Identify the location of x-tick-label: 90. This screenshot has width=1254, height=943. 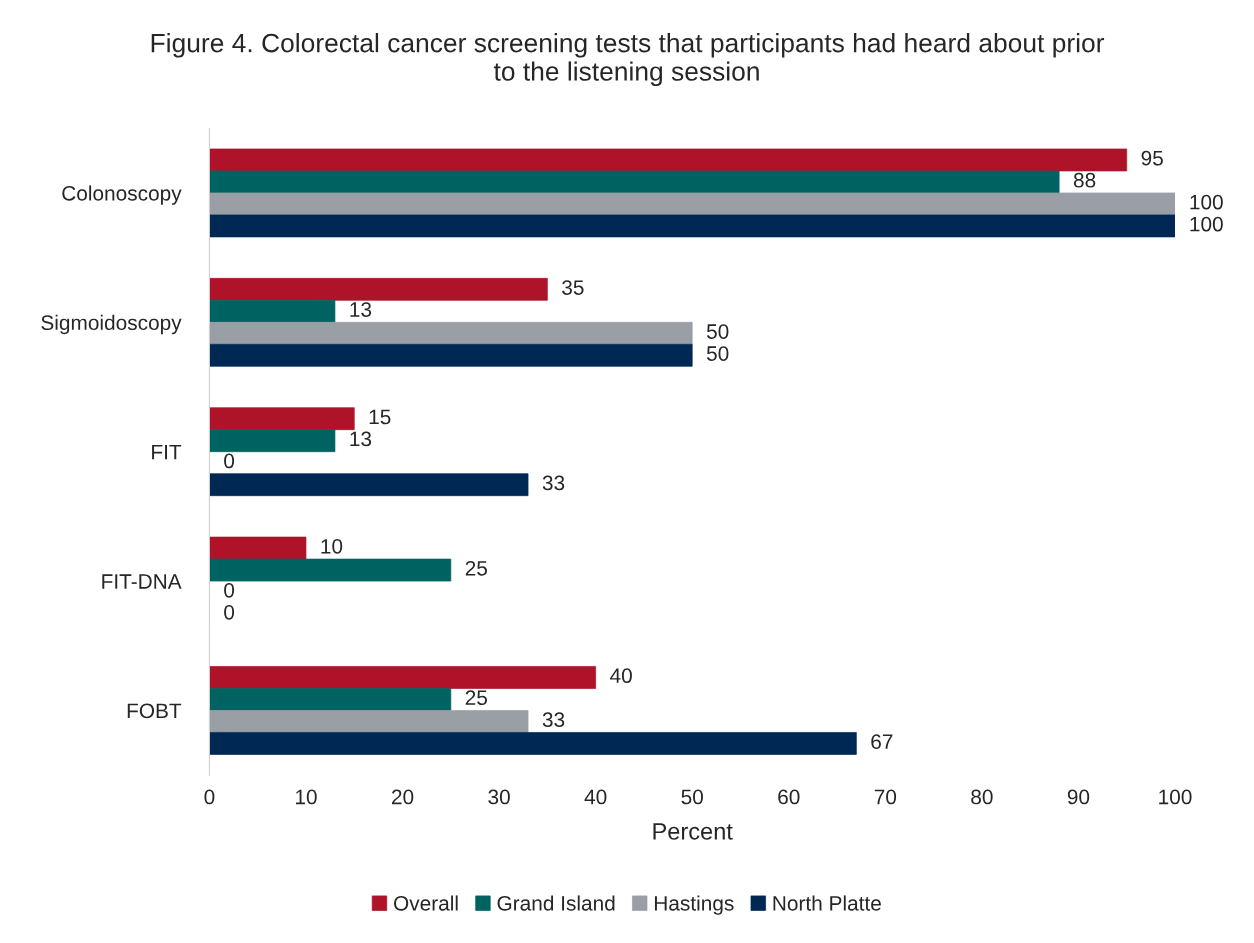
(1078, 797).